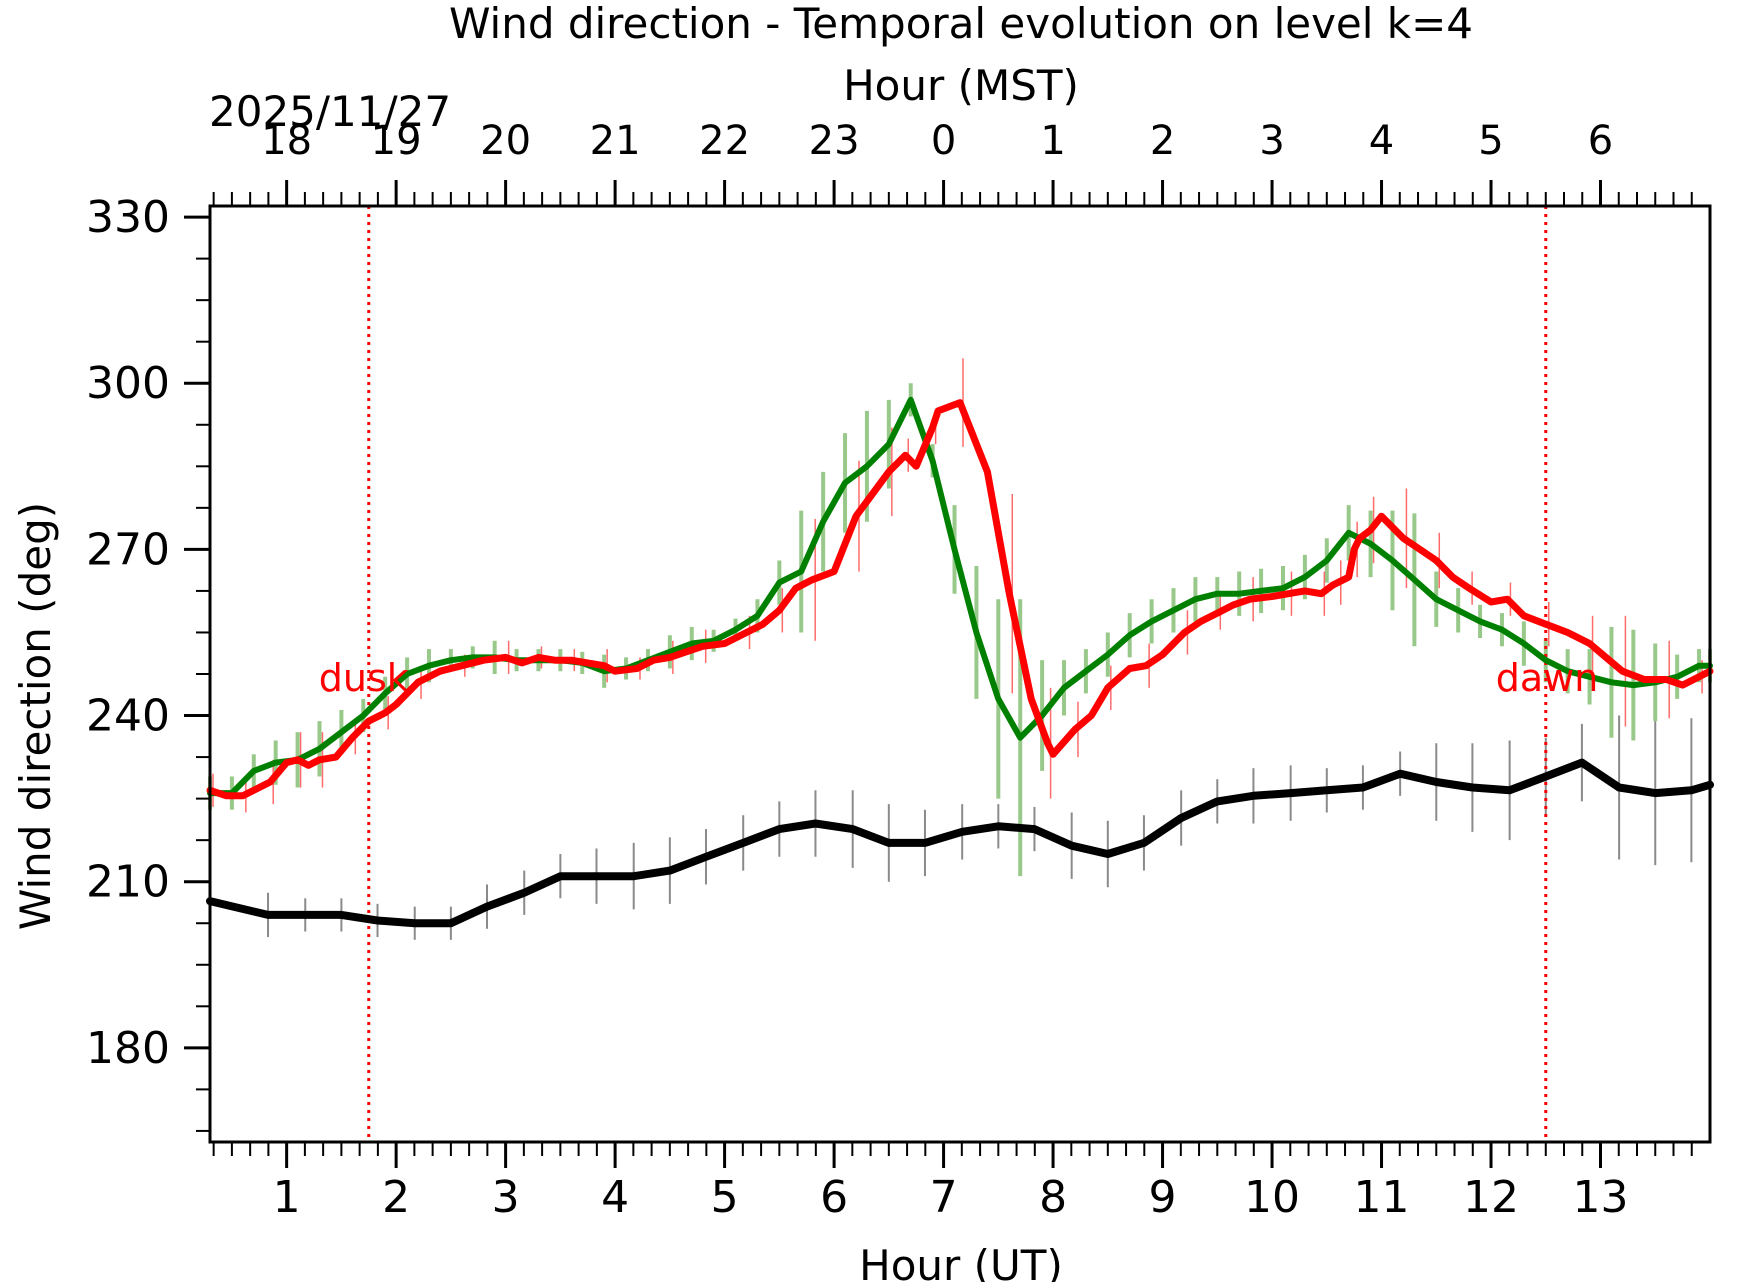 This screenshot has height=1282, width=1742. What do you see at coordinates (128, 549) in the screenshot?
I see `y-tick-label: 270` at bounding box center [128, 549].